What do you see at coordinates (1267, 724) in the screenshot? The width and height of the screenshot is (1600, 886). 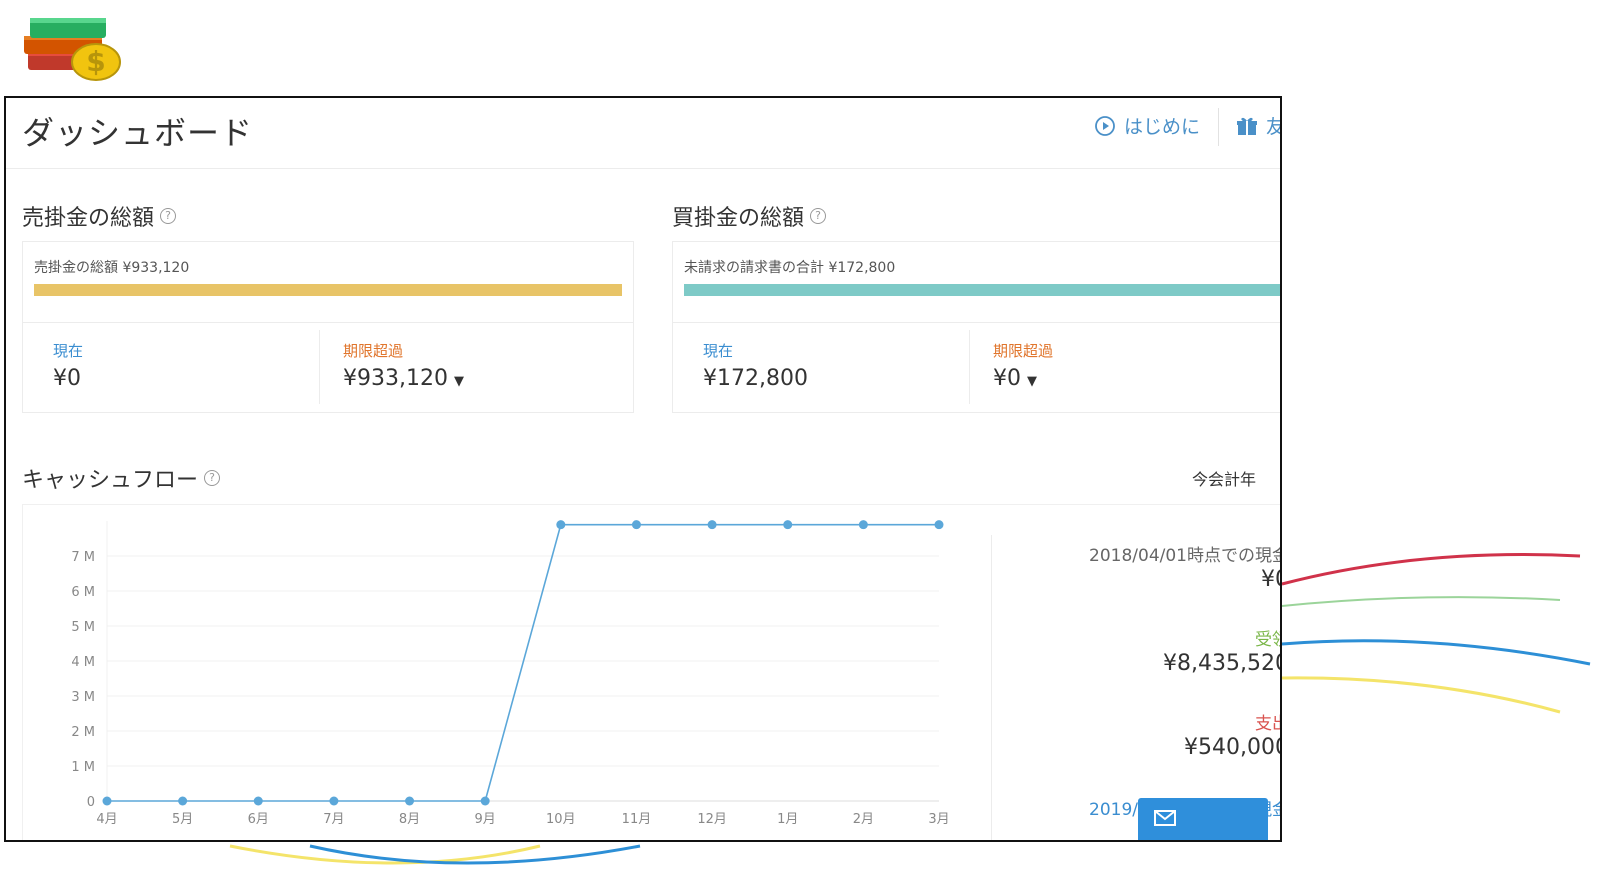 I see `spent-label: 支出` at bounding box center [1267, 724].